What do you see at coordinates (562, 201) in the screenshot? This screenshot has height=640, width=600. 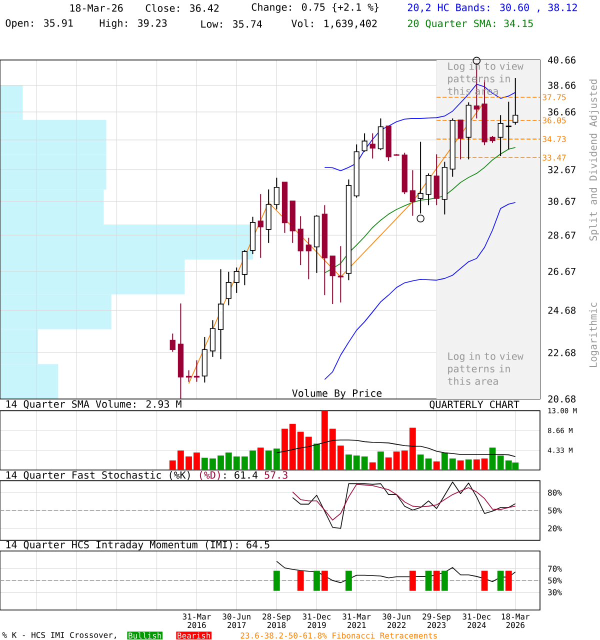 I see `y-tick-label: 30.67` at bounding box center [562, 201].